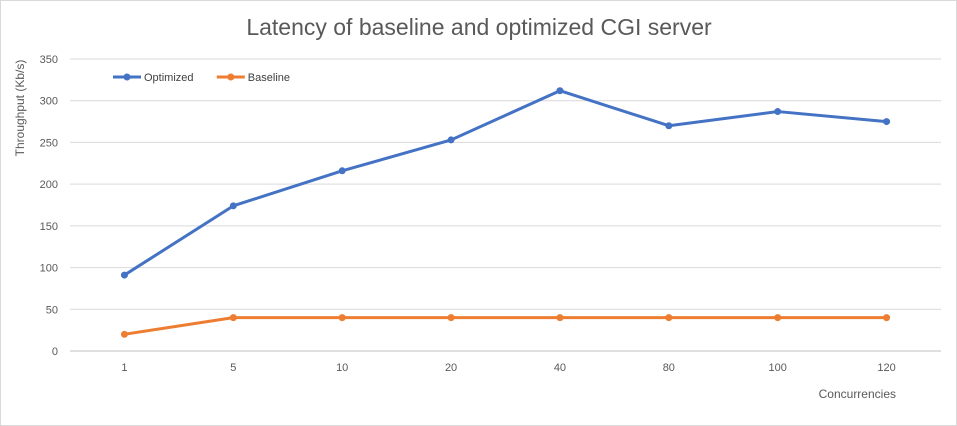 The image size is (957, 426). Describe the element at coordinates (560, 368) in the screenshot. I see `x-tick-label: 40` at that location.